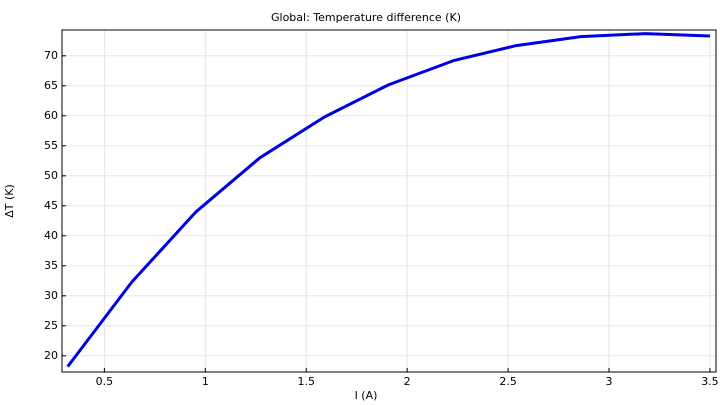 This screenshot has height=405, width=720. What do you see at coordinates (366, 17) in the screenshot?
I see `chart-title: Global: Temperature difference (K)` at bounding box center [366, 17].